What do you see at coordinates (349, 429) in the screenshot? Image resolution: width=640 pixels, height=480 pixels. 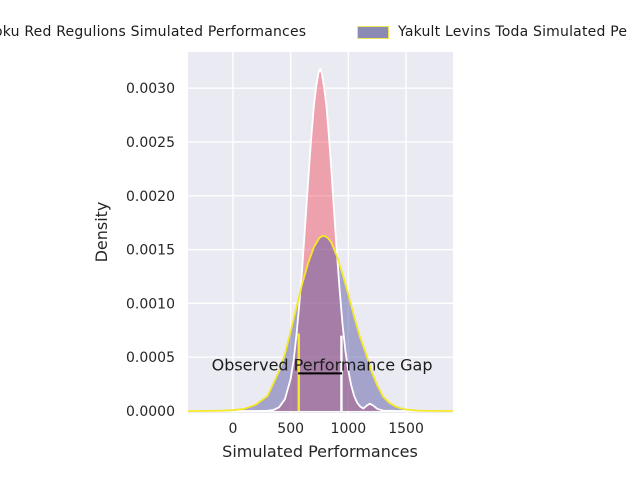 I see `x-tick-label: 1000` at bounding box center [349, 429].